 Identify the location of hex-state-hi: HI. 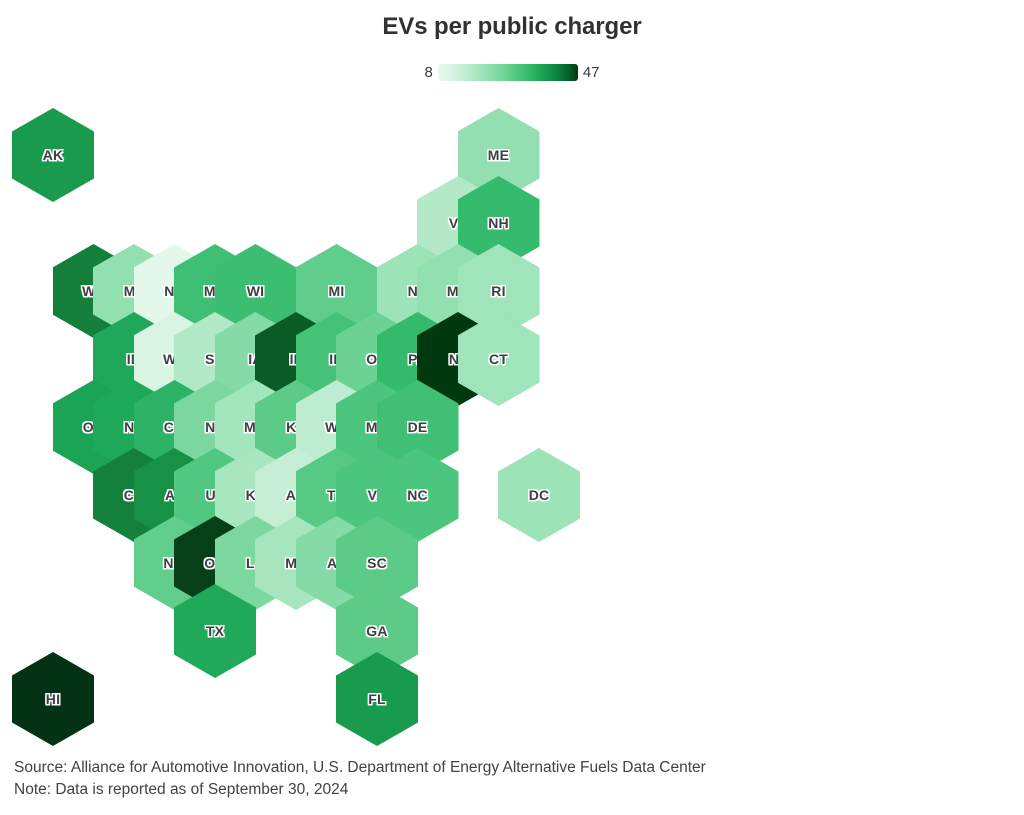
(53, 699).